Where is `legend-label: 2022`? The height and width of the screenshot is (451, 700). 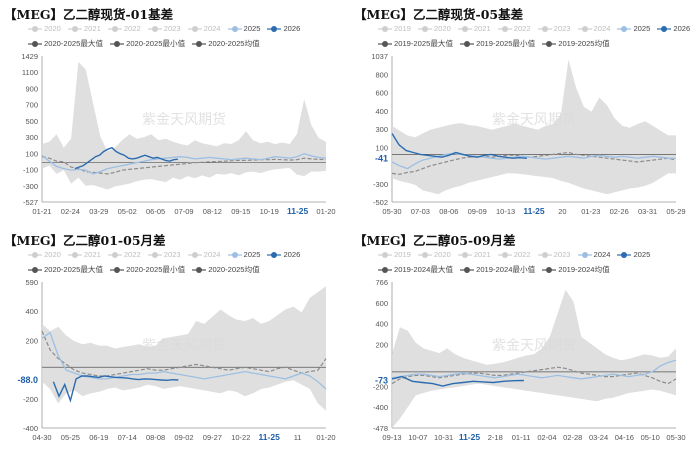 legend-label: 2022 is located at coordinates (132, 254).